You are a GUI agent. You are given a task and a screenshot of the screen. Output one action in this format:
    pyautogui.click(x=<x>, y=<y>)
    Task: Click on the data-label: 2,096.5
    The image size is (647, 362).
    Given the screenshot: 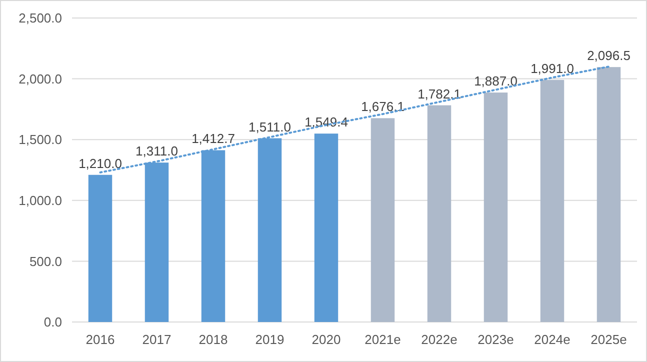 What is the action you would take?
    pyautogui.click(x=608, y=56)
    